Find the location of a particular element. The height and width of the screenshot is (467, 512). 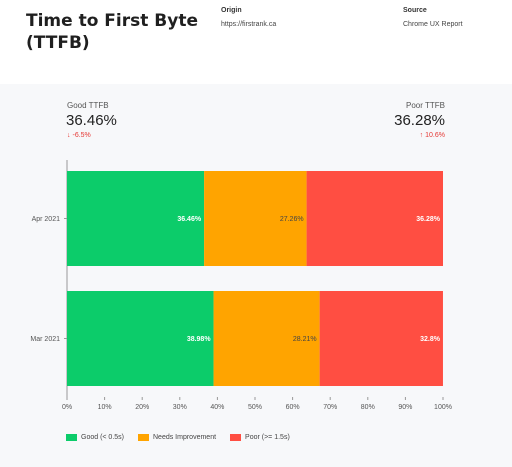

data-label-needs-improvement: 27.26% is located at coordinates (292, 219).